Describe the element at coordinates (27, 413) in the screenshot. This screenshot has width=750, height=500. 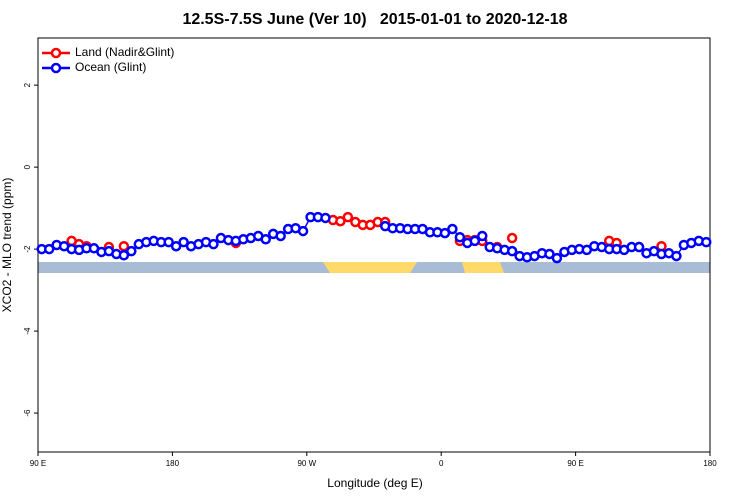
I see `y-tick-label: -6` at that location.